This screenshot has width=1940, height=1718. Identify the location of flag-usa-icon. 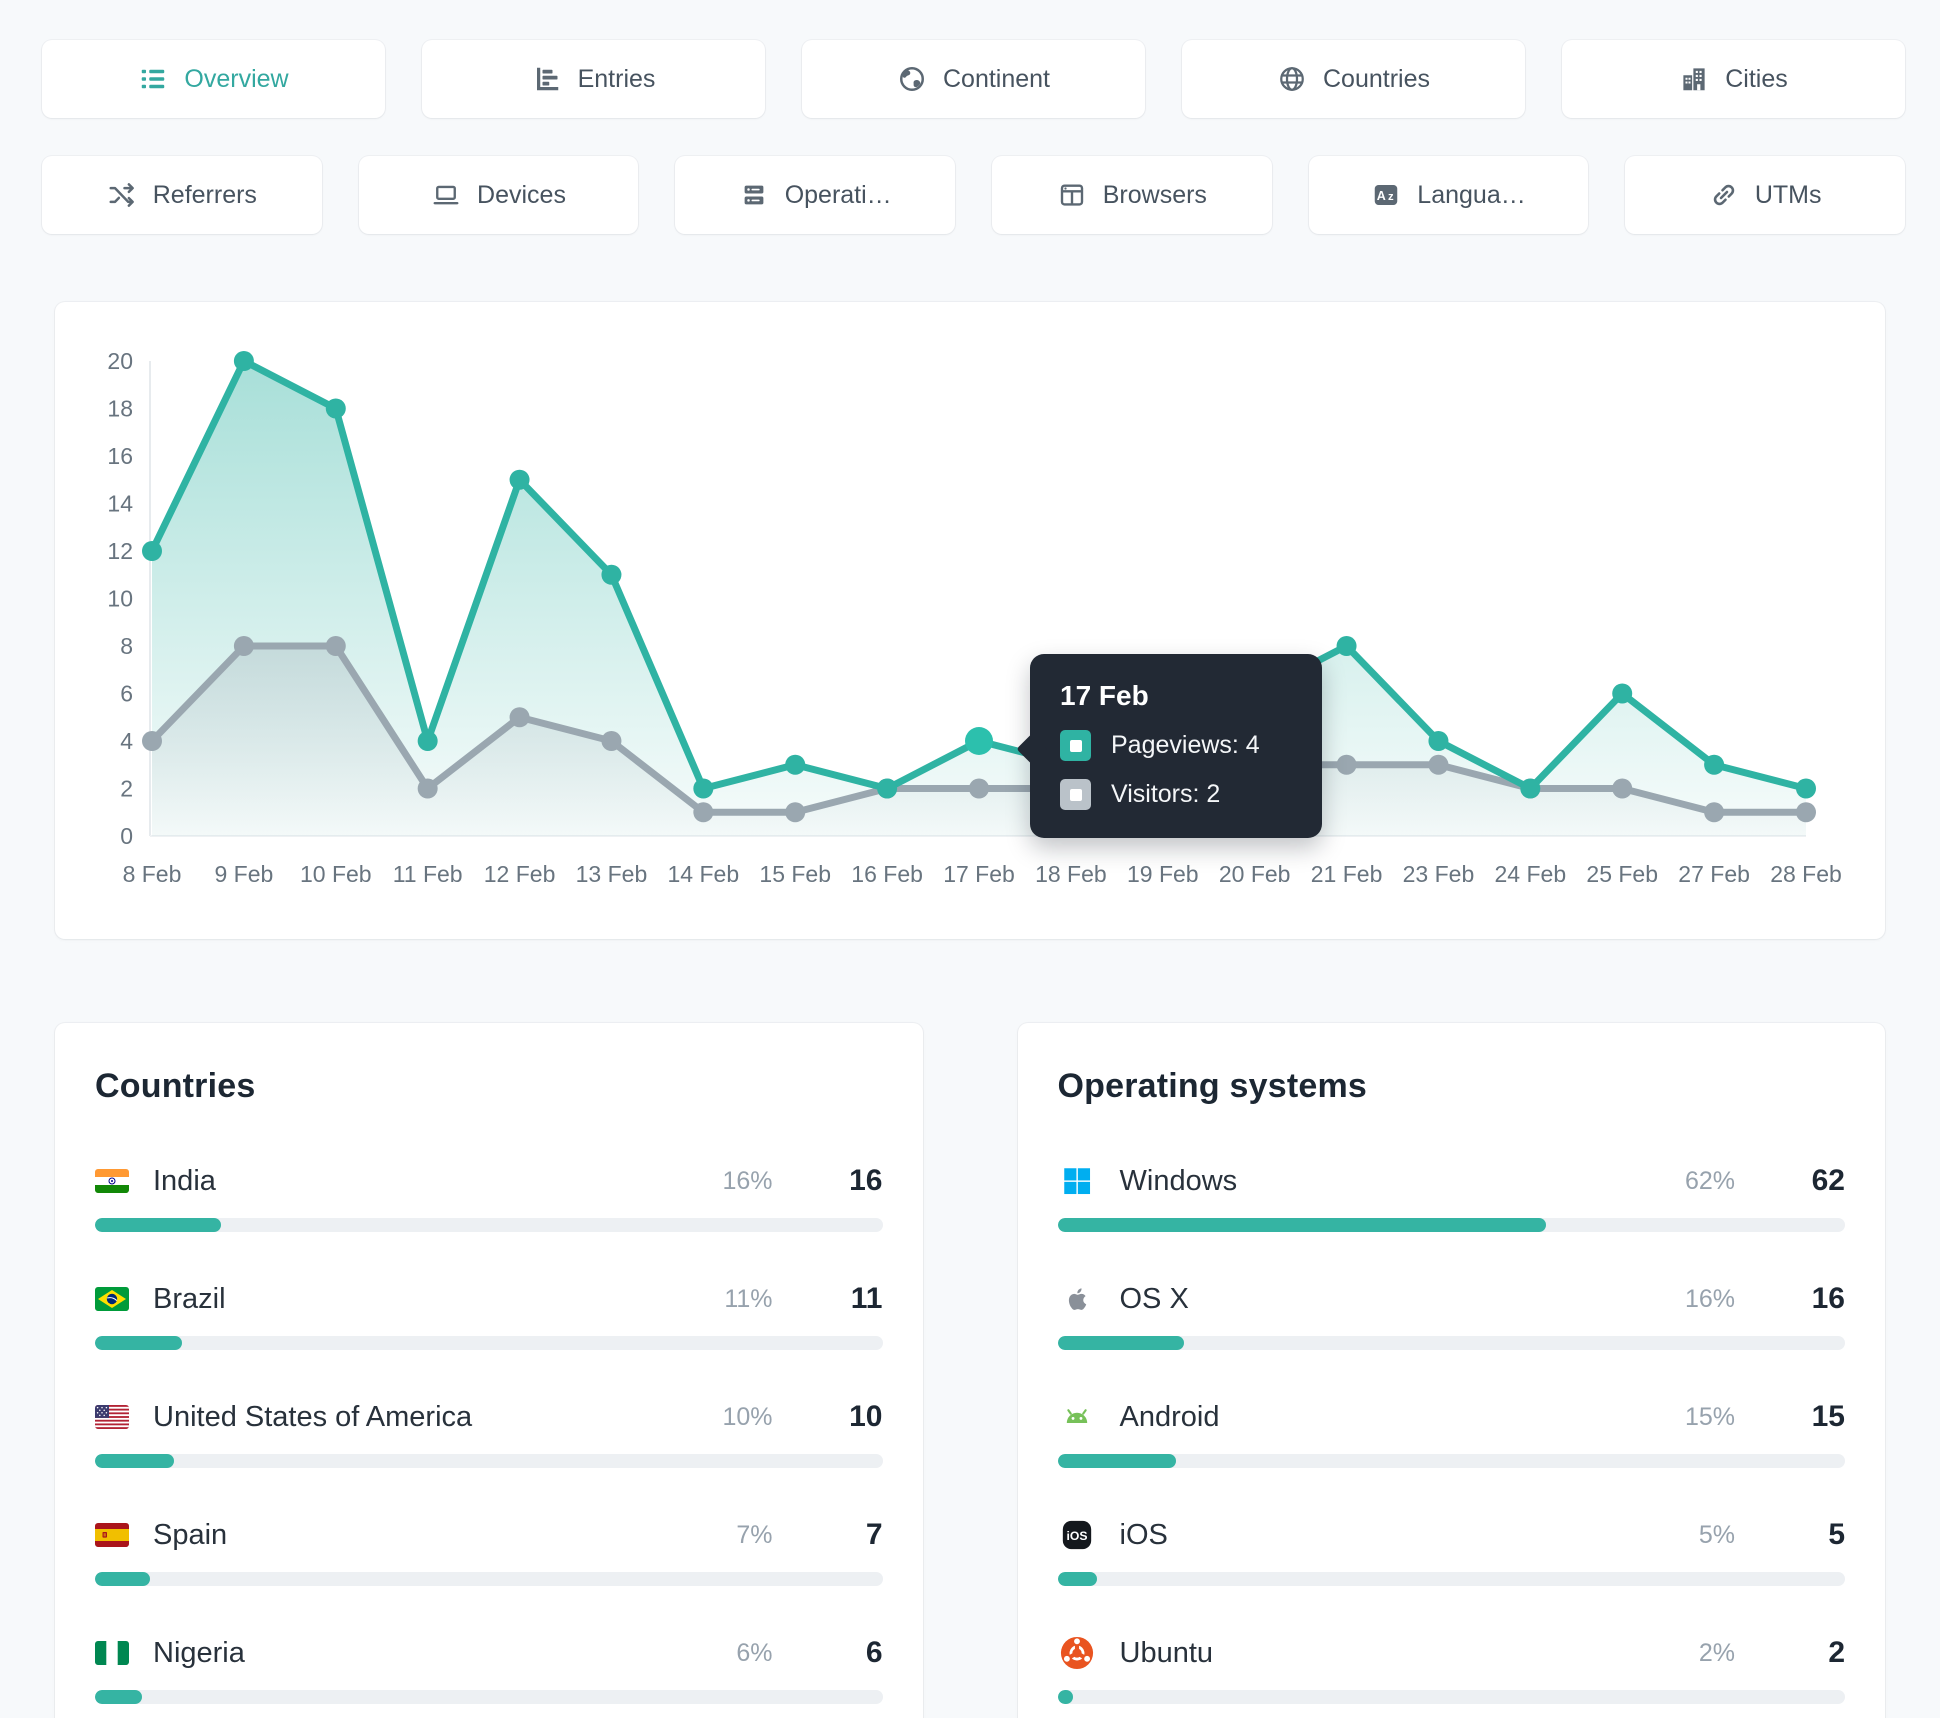
(112, 1417).